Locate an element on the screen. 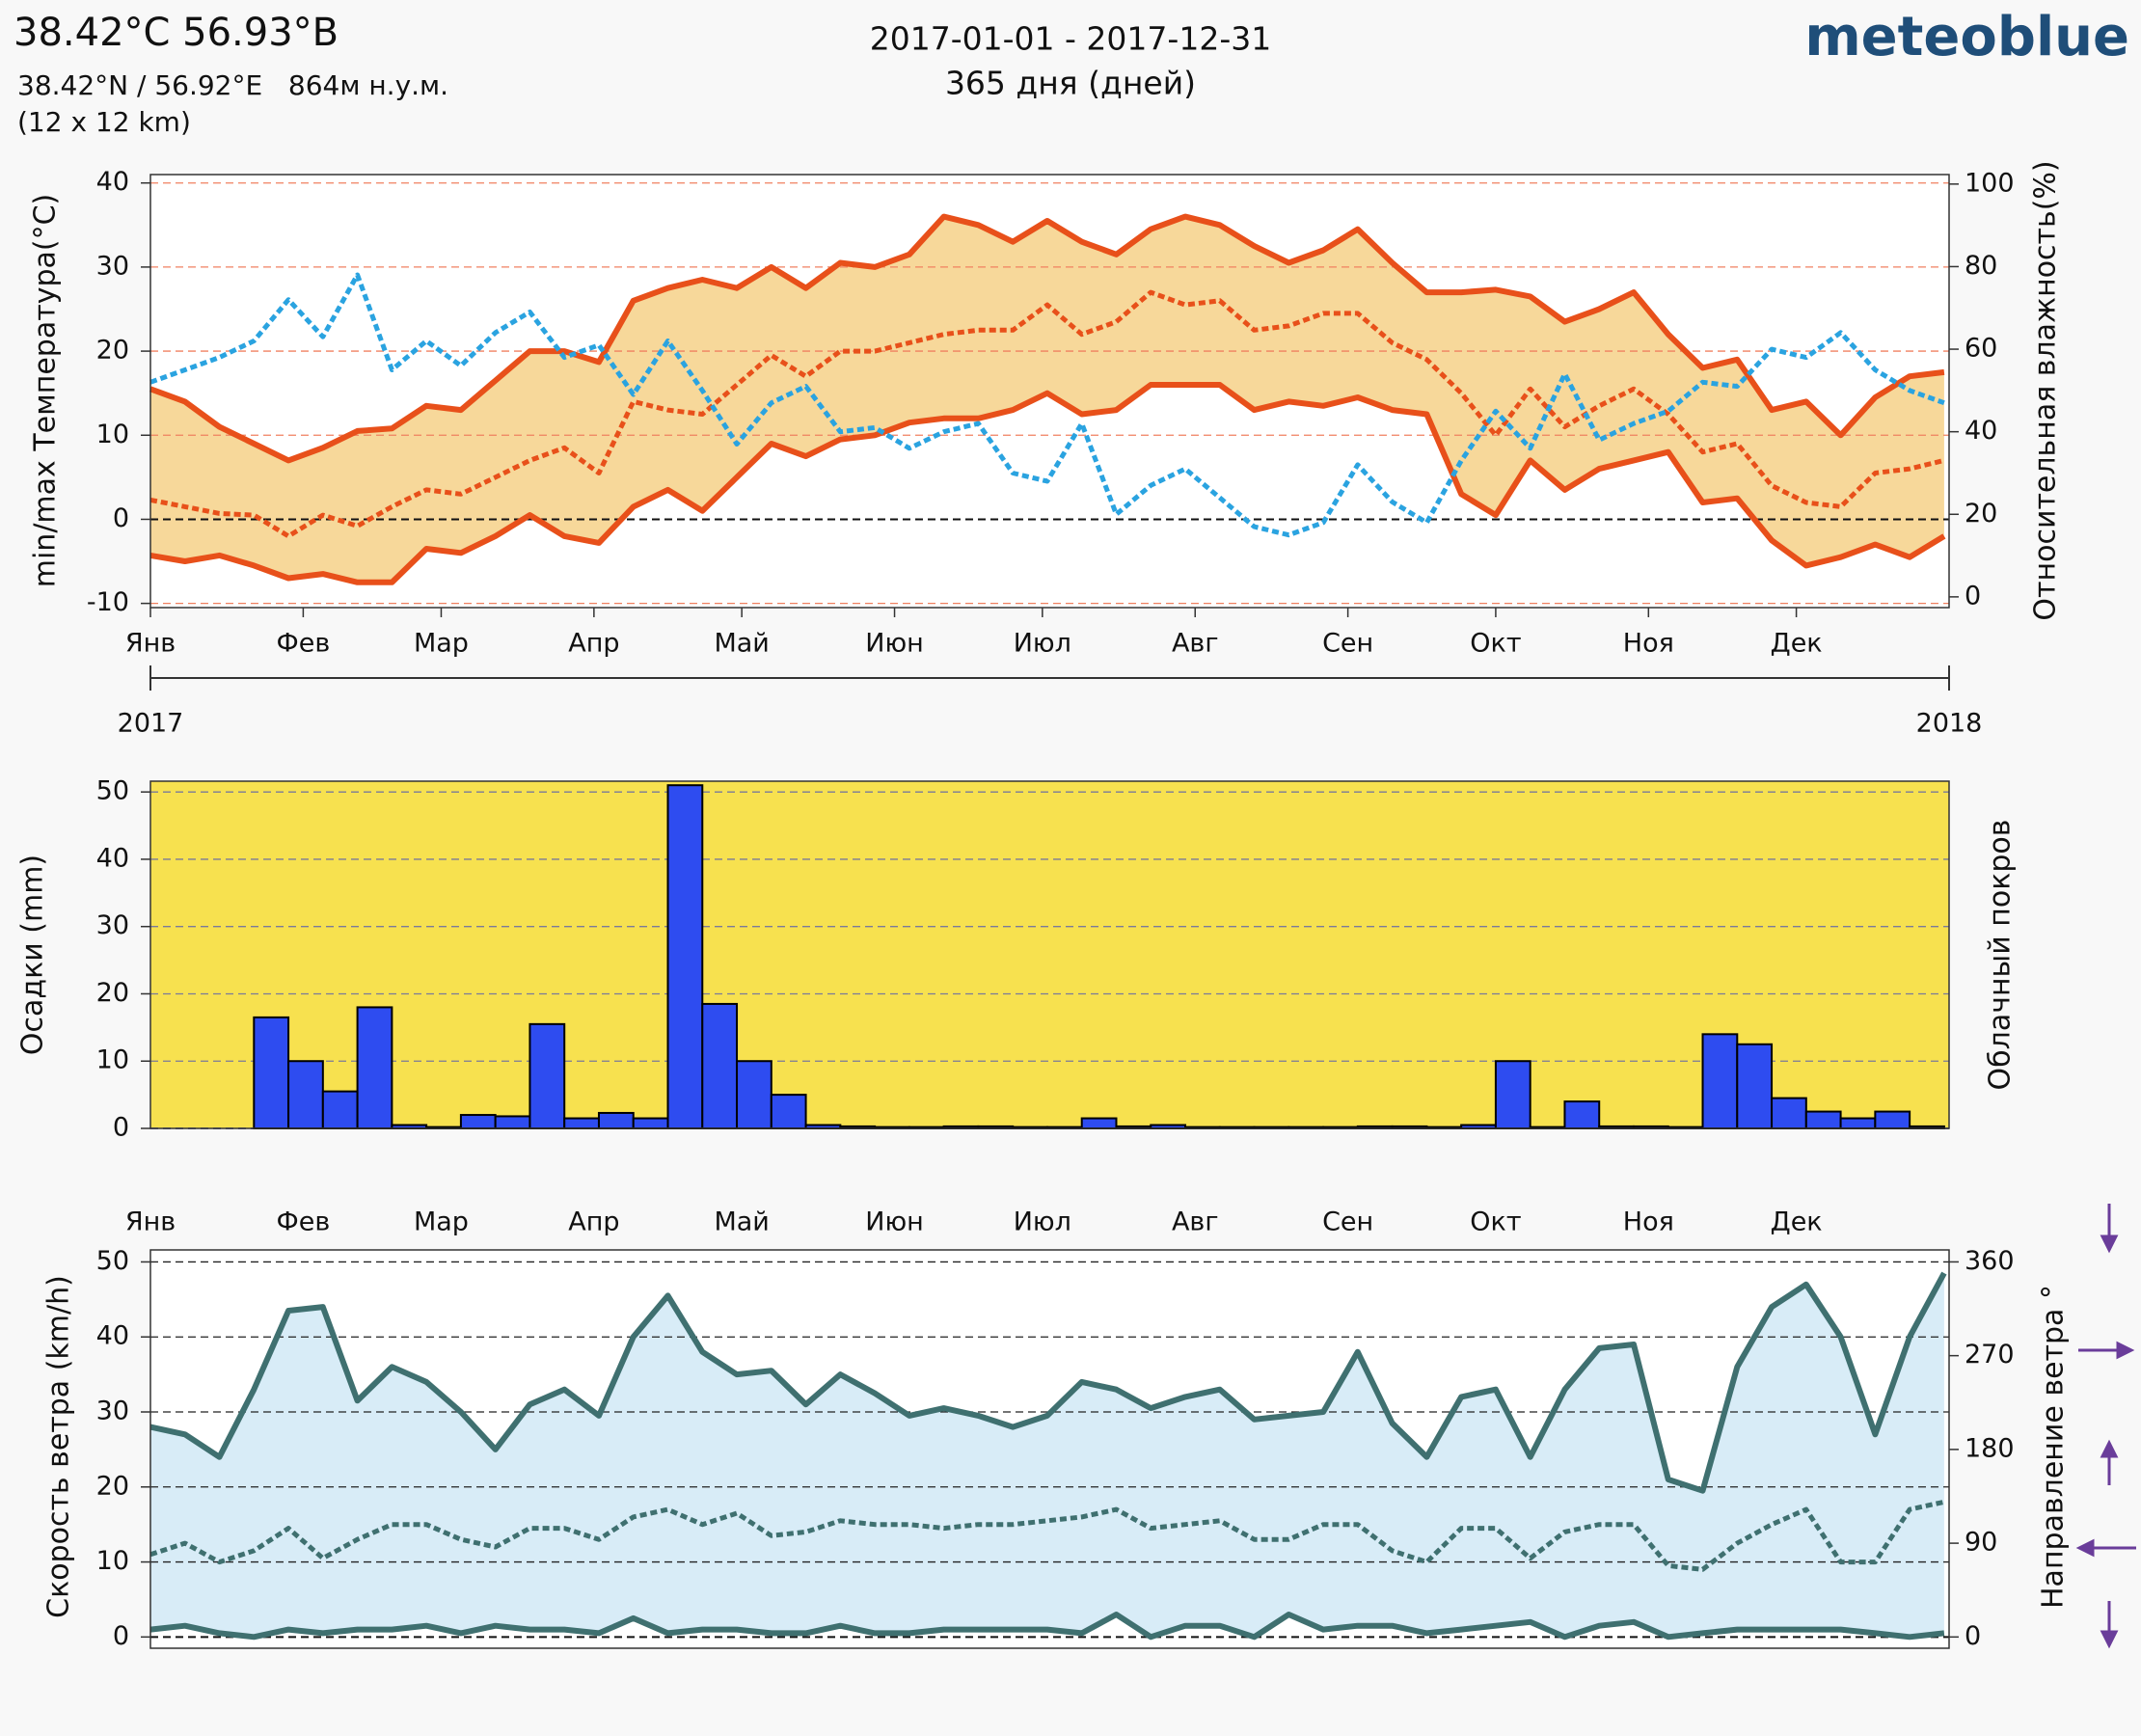 The width and height of the screenshot is (2141, 1736). y2-tick-label: 40 is located at coordinates (1981, 431).